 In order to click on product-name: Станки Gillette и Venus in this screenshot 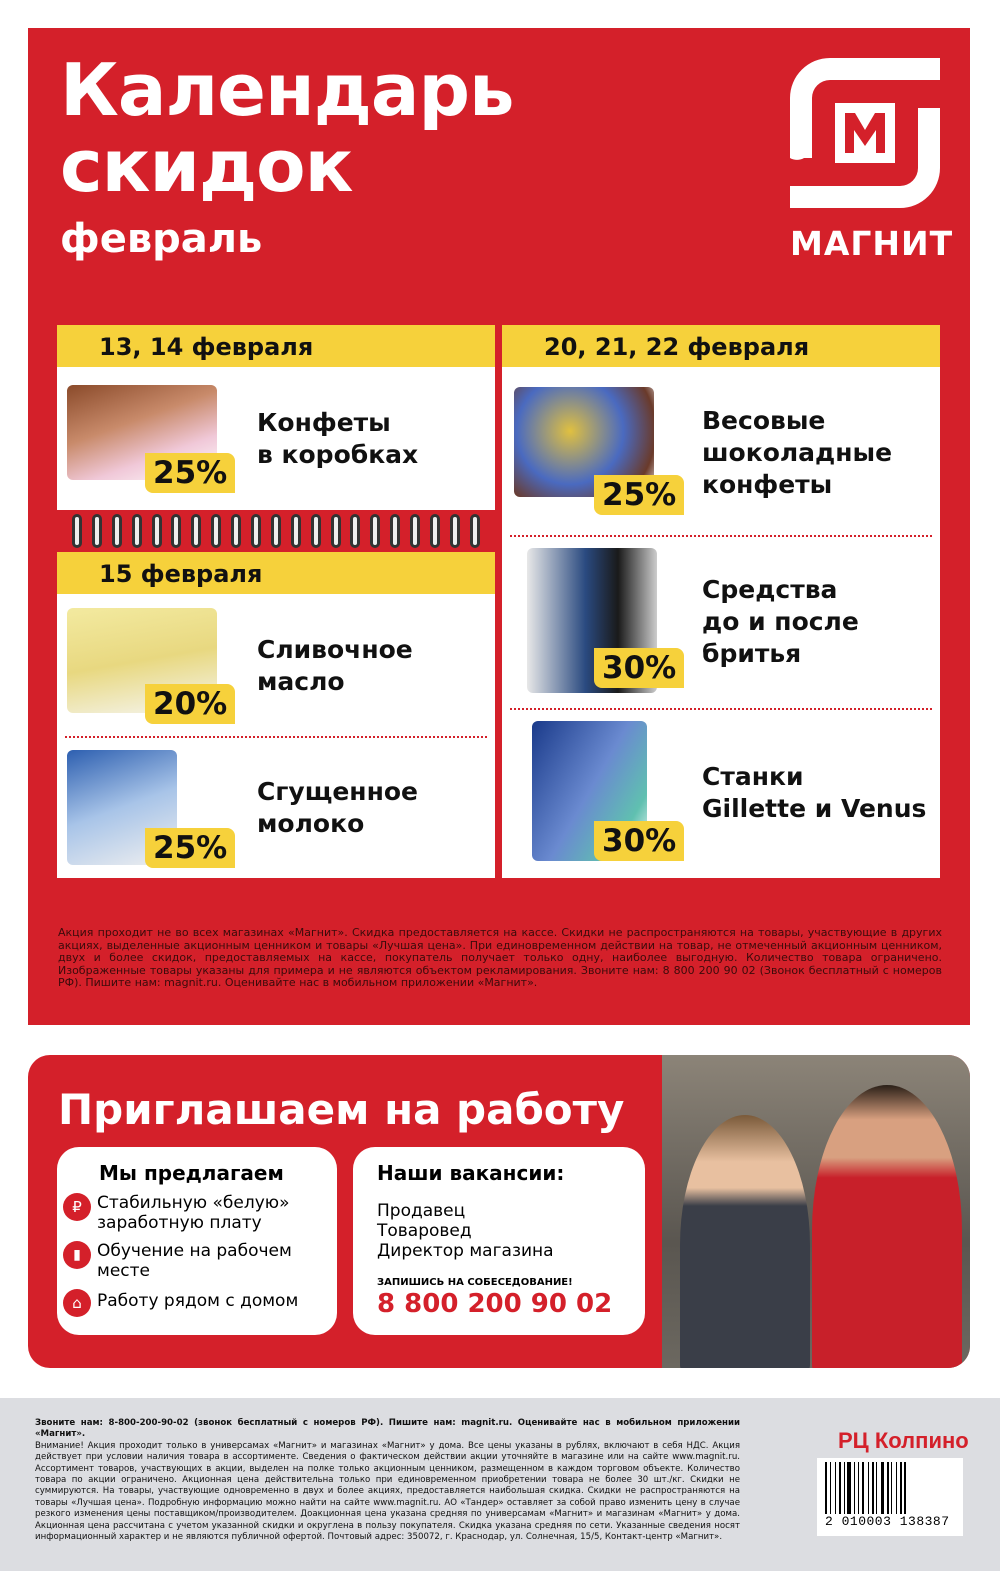, I will do `click(814, 792)`.